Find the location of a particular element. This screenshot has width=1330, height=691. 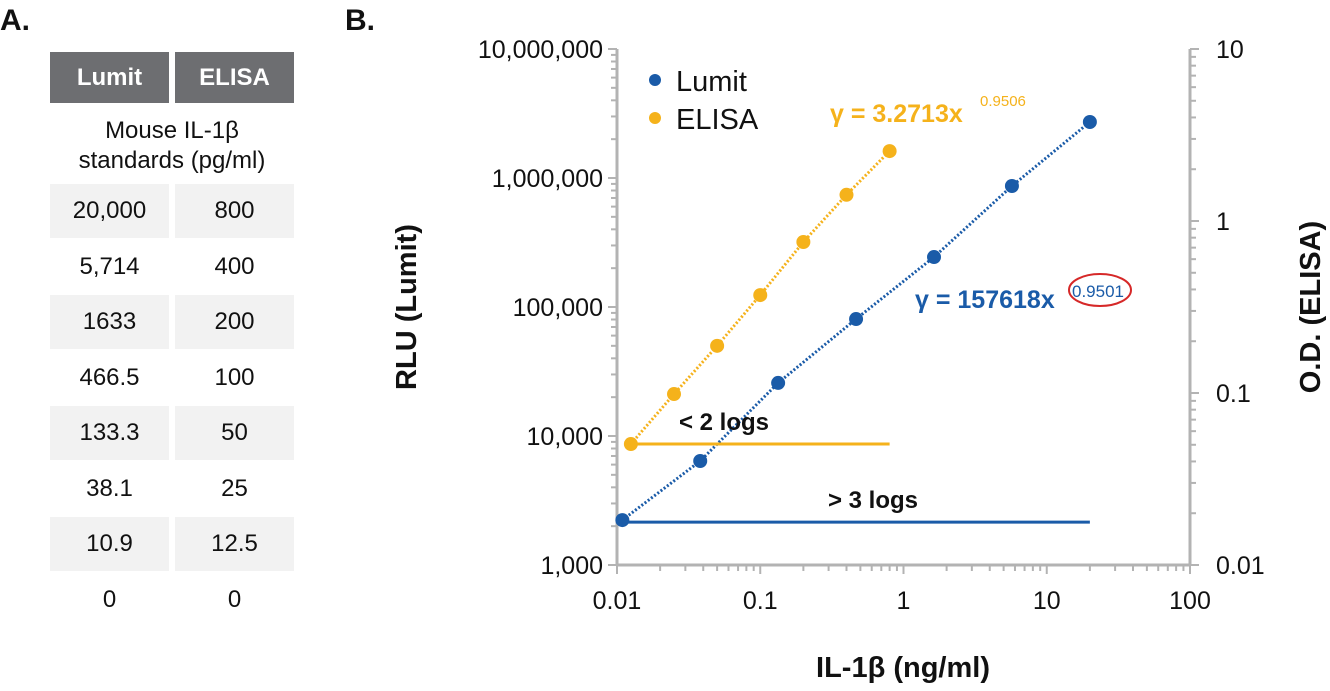

y2-tick-label: 1 is located at coordinates (1223, 222).